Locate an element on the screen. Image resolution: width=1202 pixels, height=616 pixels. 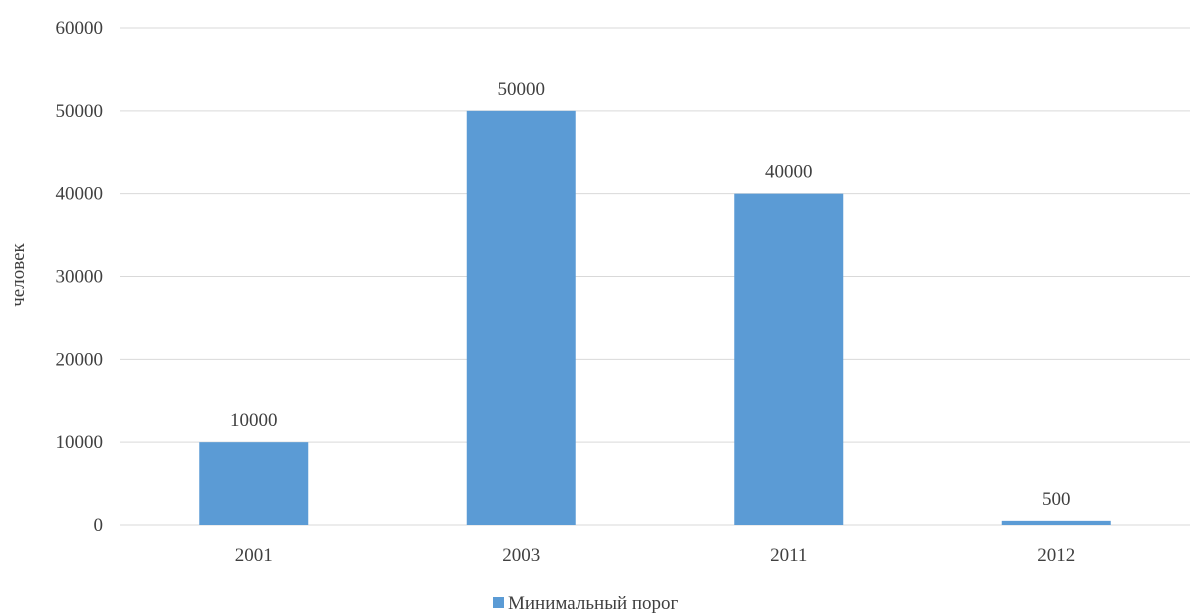
y-tick-label: 50000 is located at coordinates (80, 111).